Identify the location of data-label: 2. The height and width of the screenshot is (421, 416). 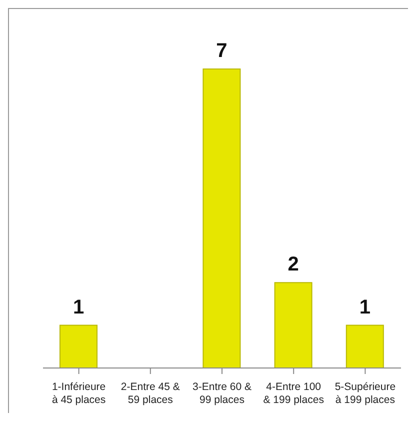
(293, 265).